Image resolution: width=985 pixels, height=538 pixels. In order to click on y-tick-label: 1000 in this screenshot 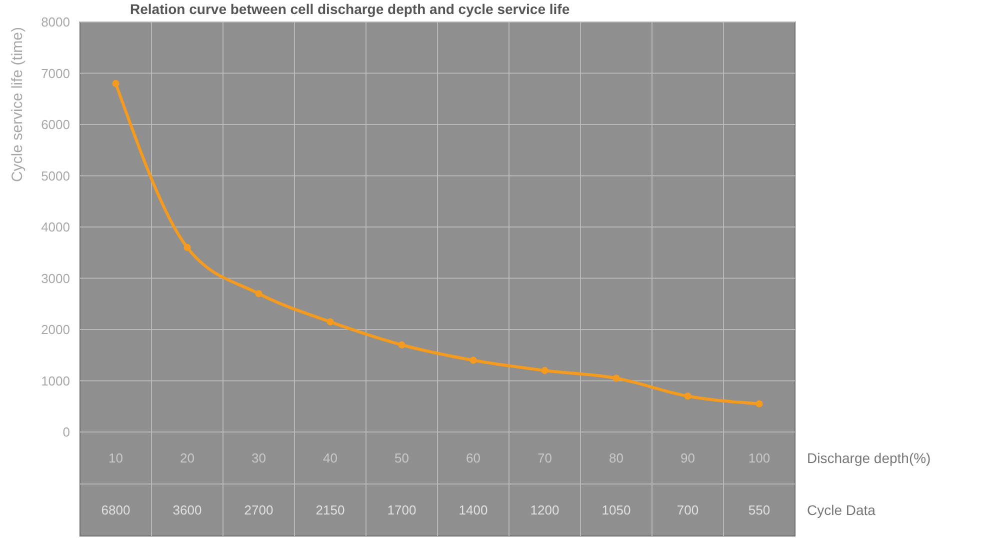, I will do `click(55, 380)`.